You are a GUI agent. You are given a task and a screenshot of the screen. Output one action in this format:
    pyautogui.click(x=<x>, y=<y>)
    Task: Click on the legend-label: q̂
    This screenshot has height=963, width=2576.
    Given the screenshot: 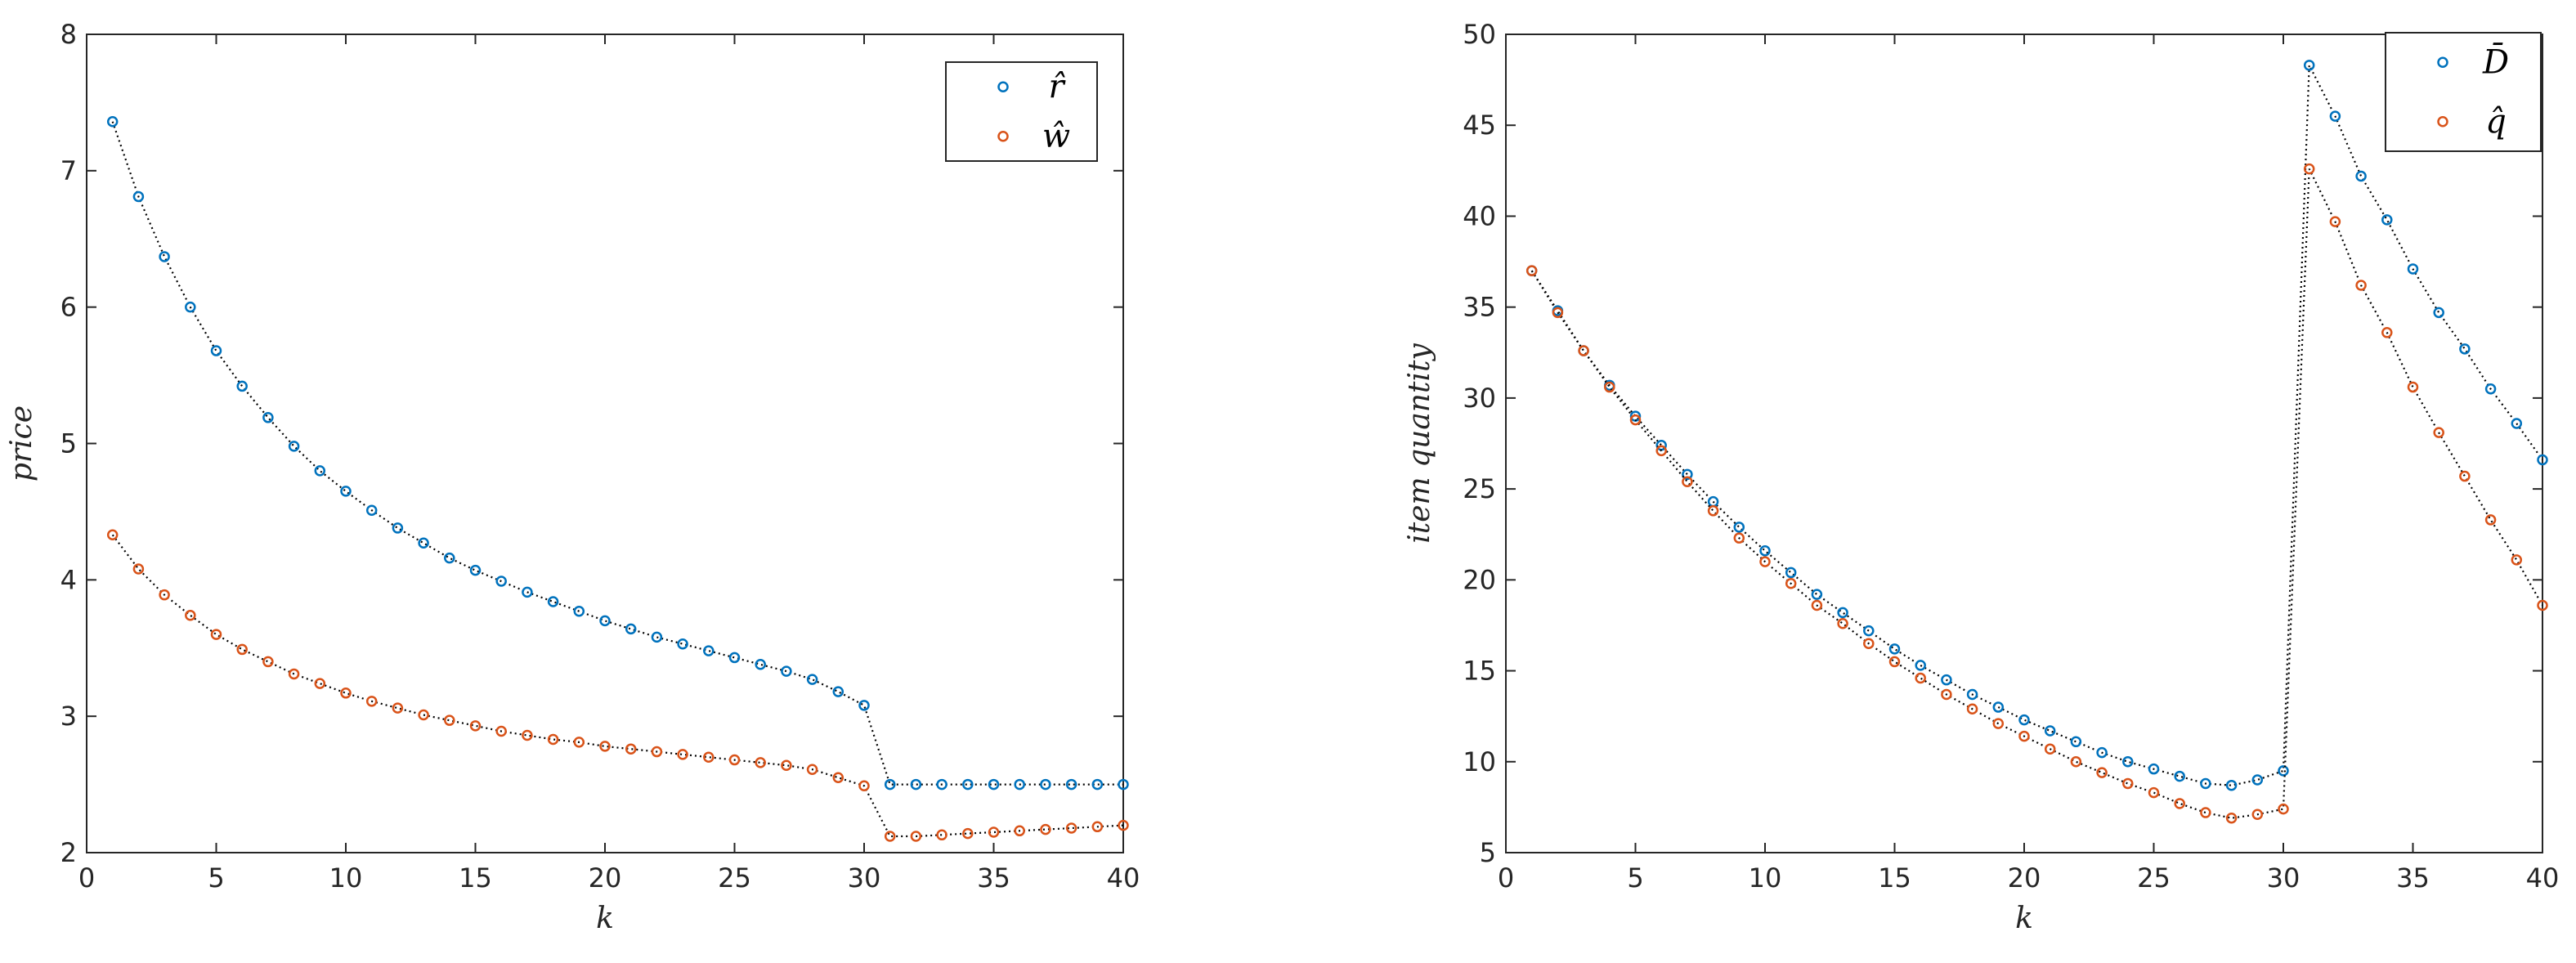 What is the action you would take?
    pyautogui.click(x=2496, y=122)
    